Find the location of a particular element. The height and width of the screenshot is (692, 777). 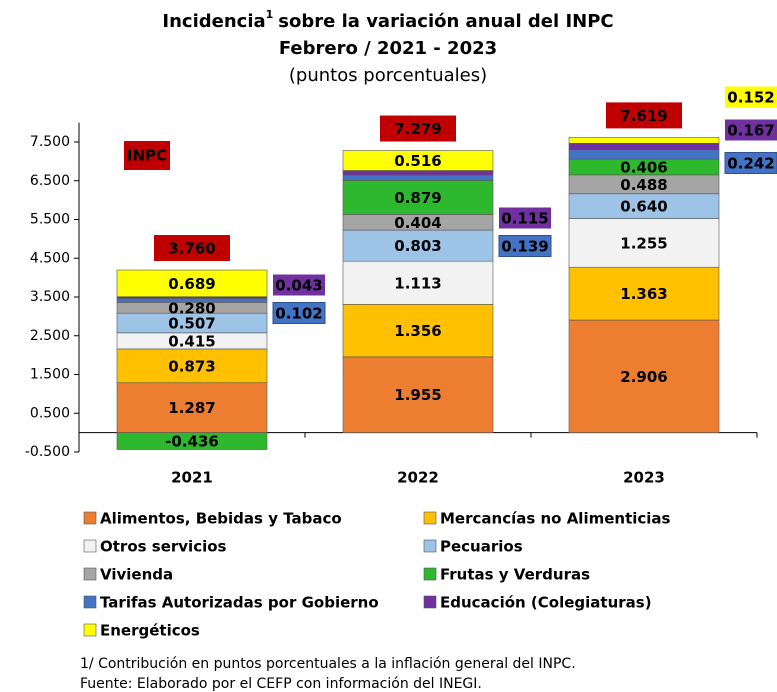

data-label: -0.436 is located at coordinates (192, 442).